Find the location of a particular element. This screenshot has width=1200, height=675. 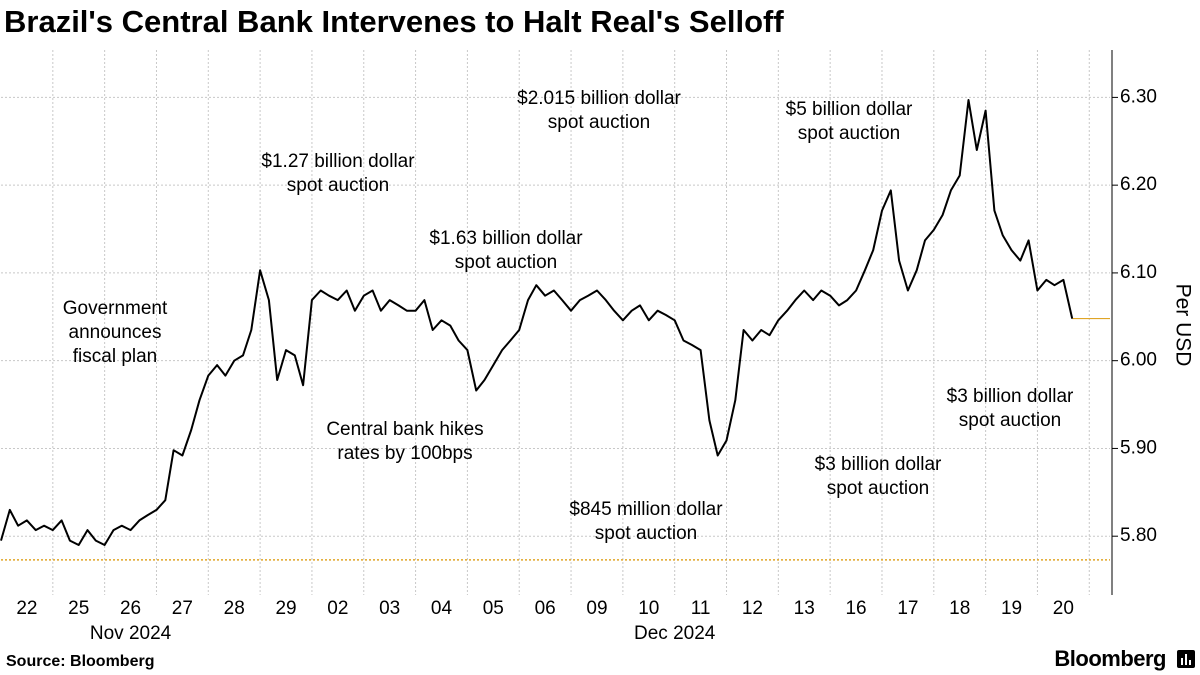

x-tick-label: 27 is located at coordinates (182, 608).